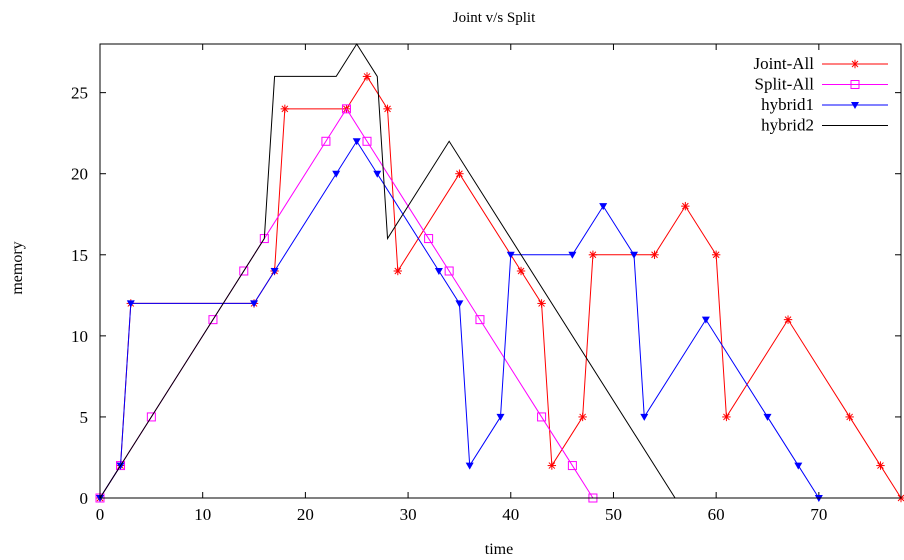 This screenshot has height=560, width=904. Describe the element at coordinates (494, 18) in the screenshot. I see `chart-title: Joint v/s Split` at that location.